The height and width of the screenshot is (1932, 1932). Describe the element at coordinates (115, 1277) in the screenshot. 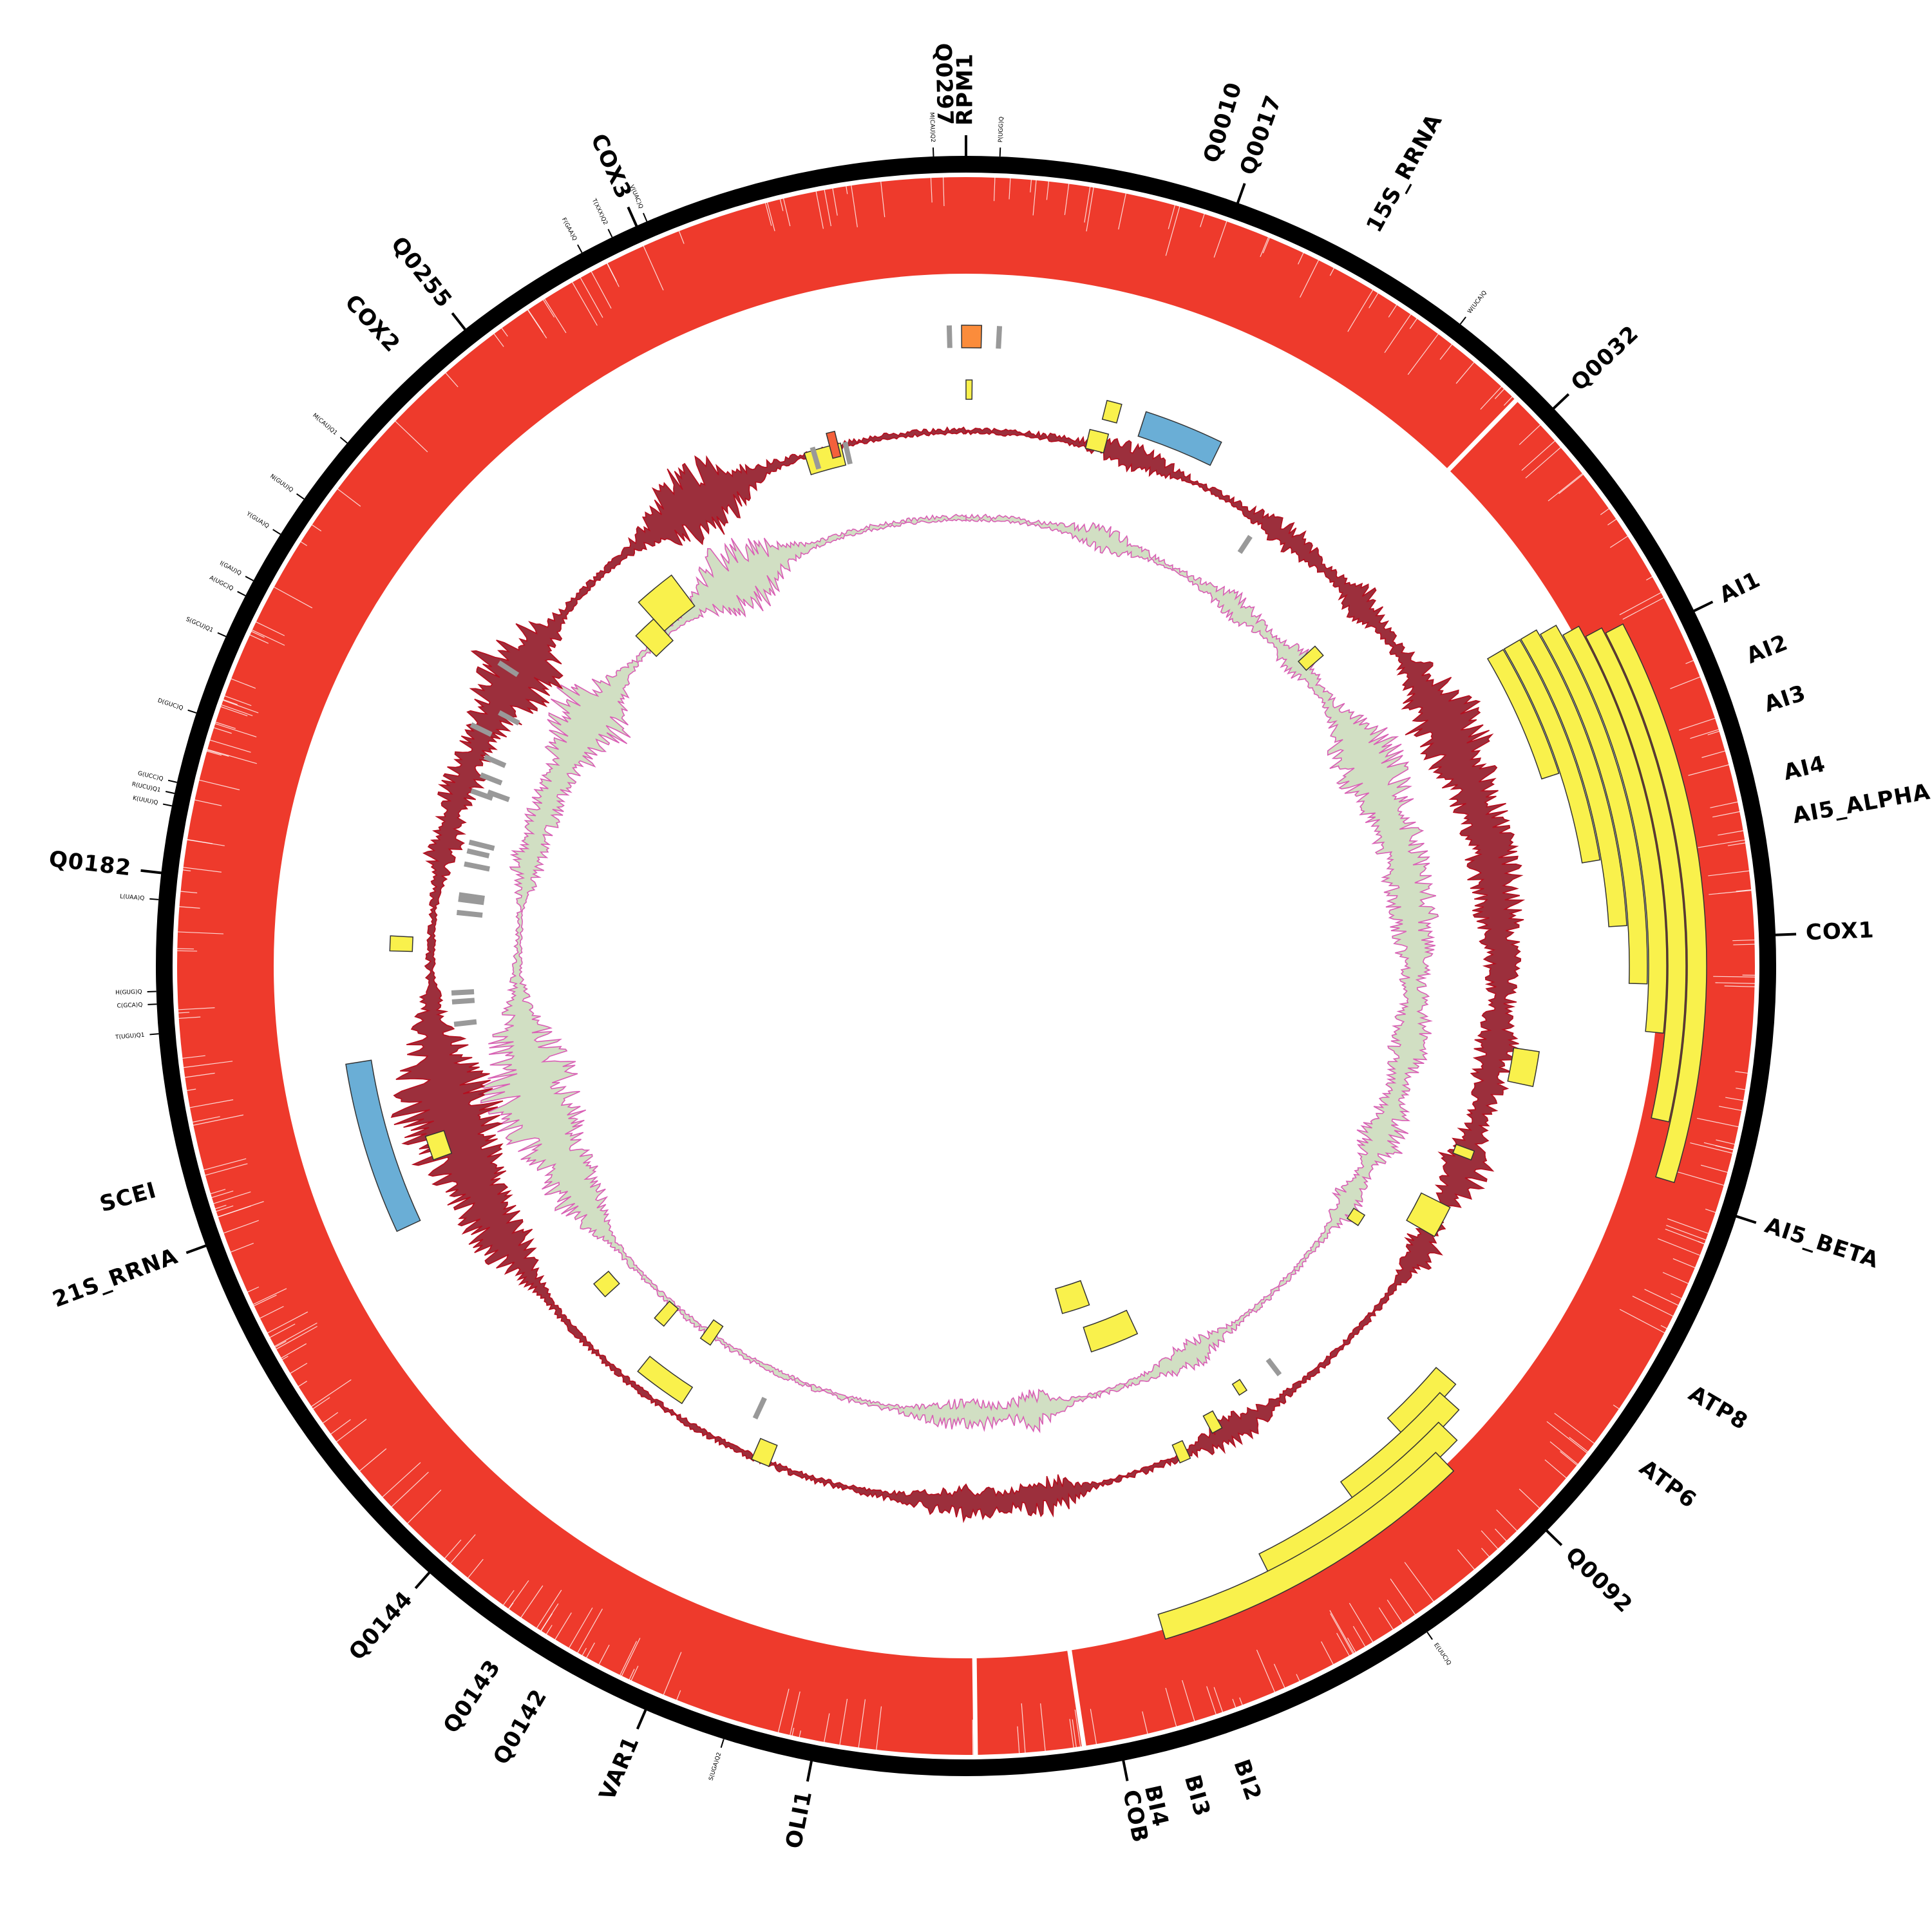

I see `gene-label: 21S_RRNA` at that location.